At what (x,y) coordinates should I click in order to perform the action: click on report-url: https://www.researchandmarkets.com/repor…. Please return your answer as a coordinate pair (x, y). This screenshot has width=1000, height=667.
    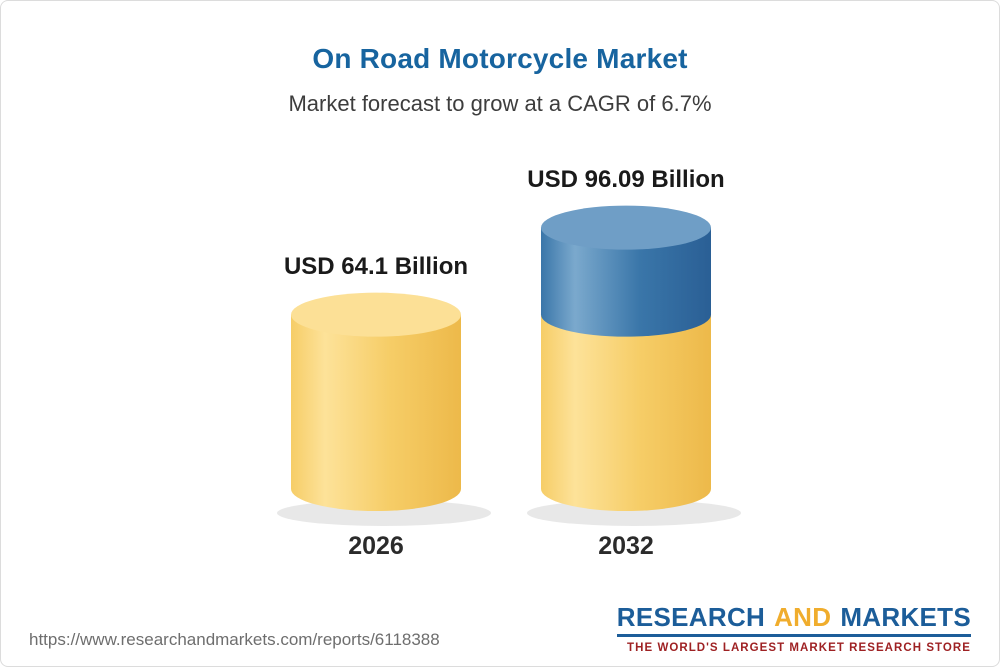
    Looking at the image, I should click on (234, 639).